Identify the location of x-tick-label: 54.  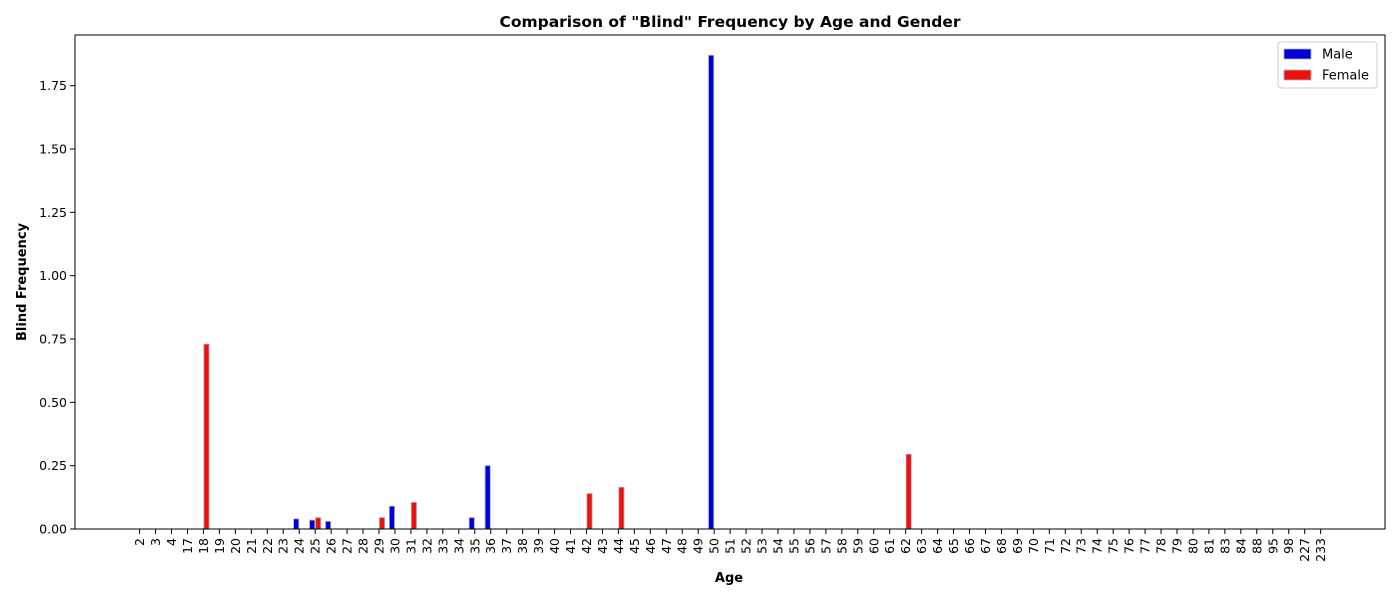
(778, 546).